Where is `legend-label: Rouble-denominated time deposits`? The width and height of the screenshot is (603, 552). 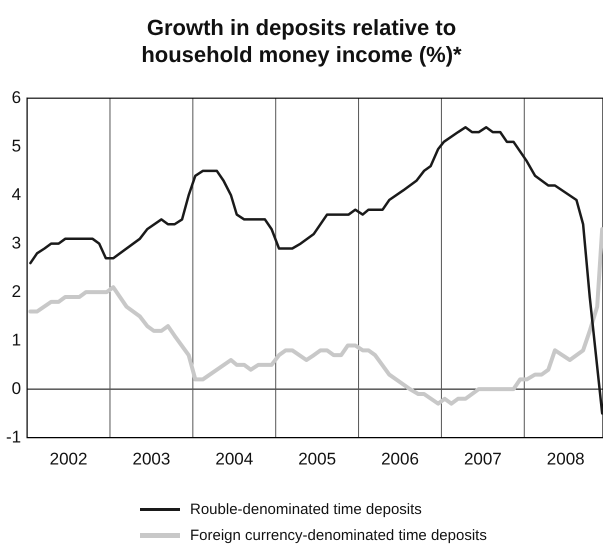
legend-label: Rouble-denominated time deposits is located at coordinates (306, 509).